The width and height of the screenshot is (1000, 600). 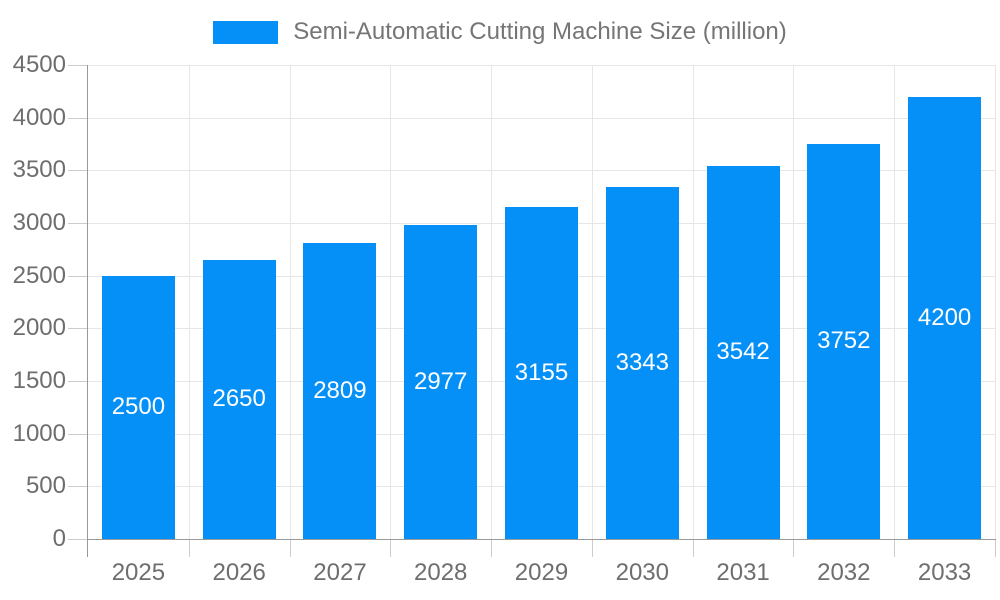 I want to click on bar-value-label: 2977, so click(x=440, y=382).